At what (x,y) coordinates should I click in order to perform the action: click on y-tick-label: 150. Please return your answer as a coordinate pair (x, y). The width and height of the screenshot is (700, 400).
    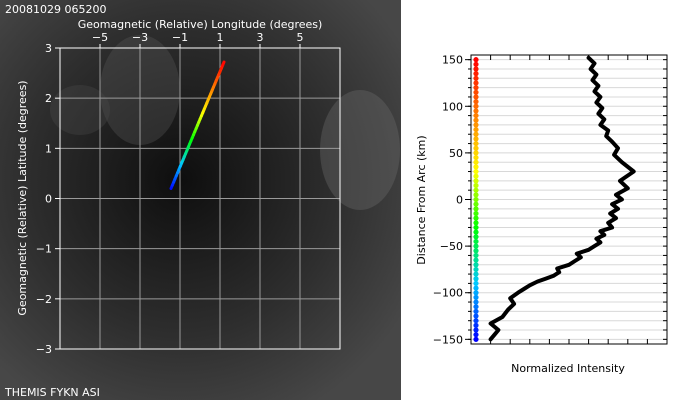
    Looking at the image, I should click on (452, 60).